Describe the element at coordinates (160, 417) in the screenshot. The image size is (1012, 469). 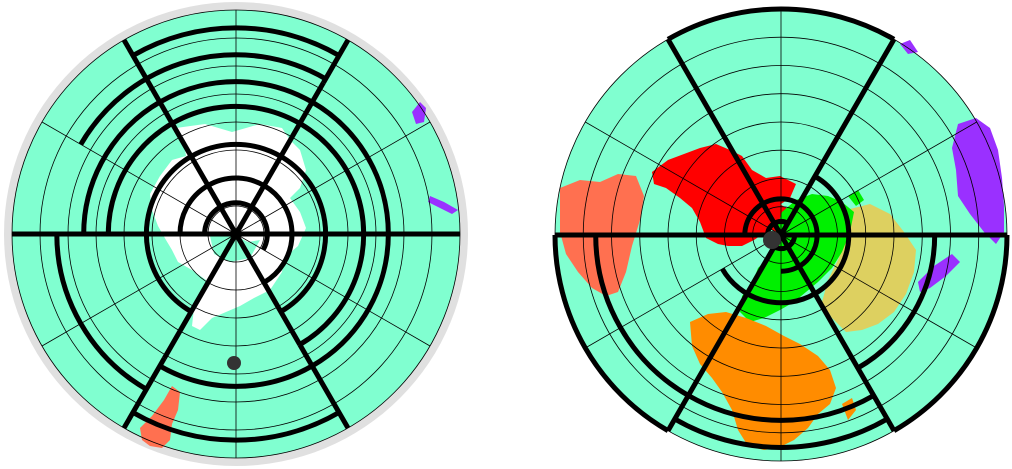
I see `south-america-tip` at that location.